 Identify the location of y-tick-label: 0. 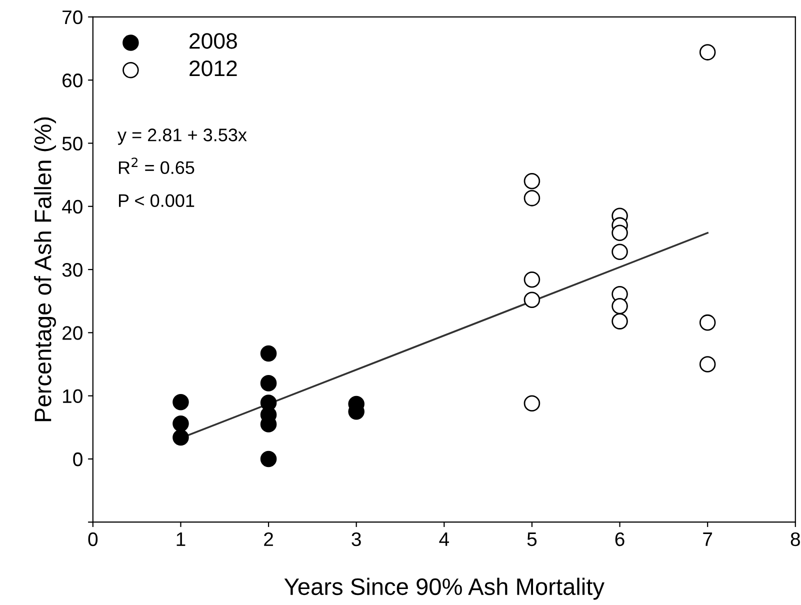
(77, 459).